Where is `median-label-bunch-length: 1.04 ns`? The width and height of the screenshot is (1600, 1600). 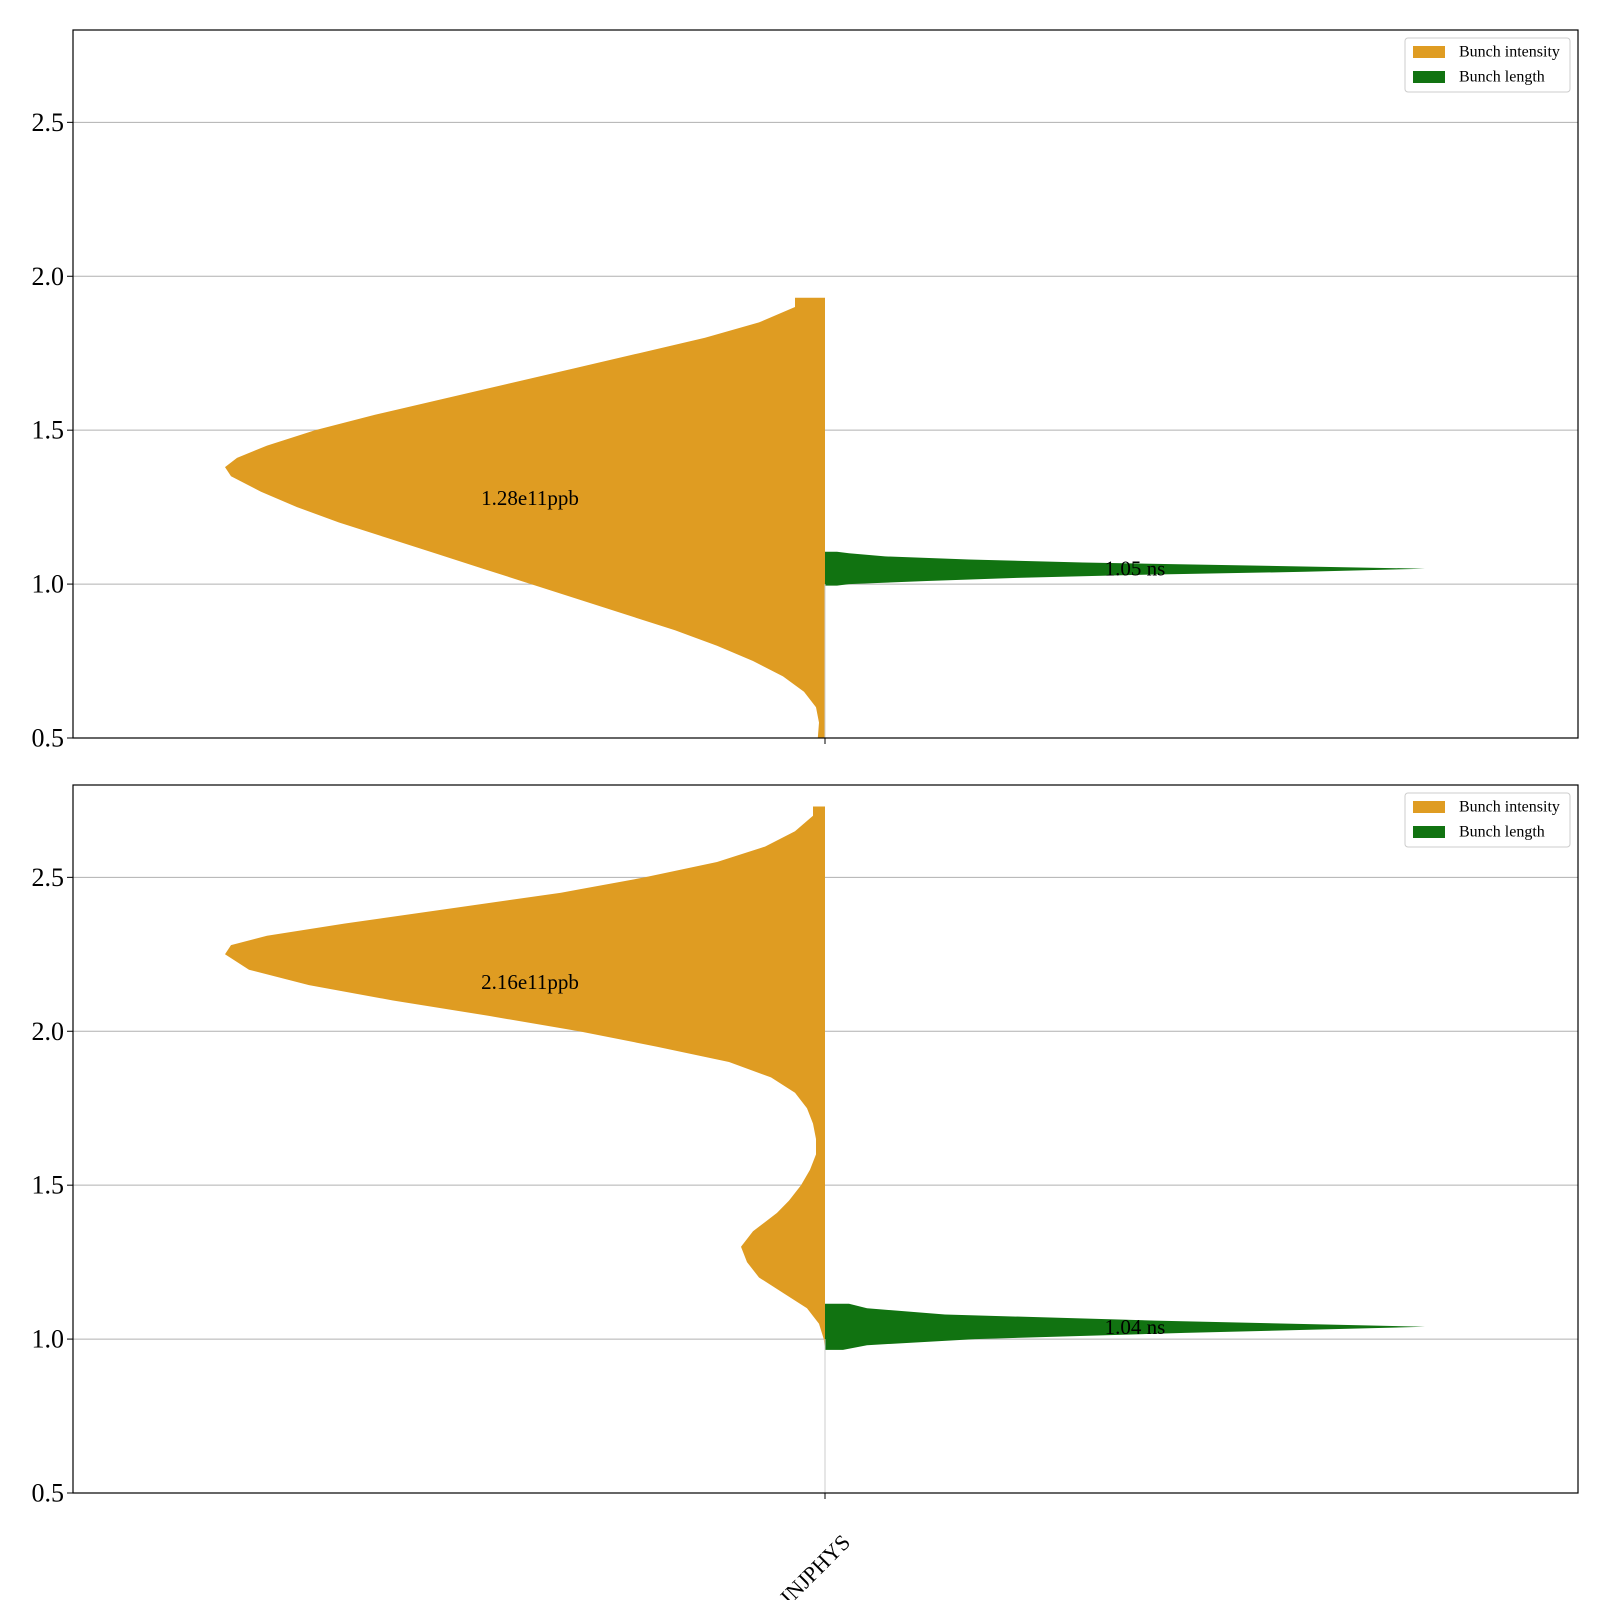 median-label-bunch-length: 1.04 ns is located at coordinates (1135, 1327).